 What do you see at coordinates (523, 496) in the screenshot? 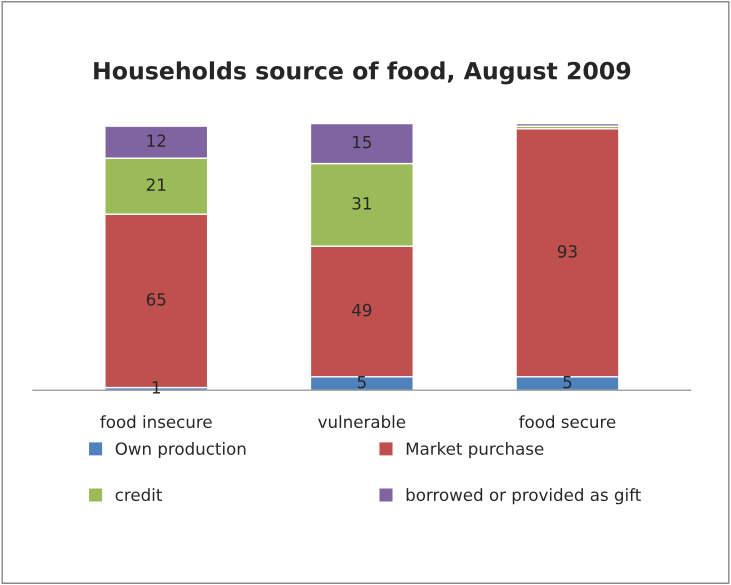
I see `legend-label: borrowed or provided as gift` at bounding box center [523, 496].